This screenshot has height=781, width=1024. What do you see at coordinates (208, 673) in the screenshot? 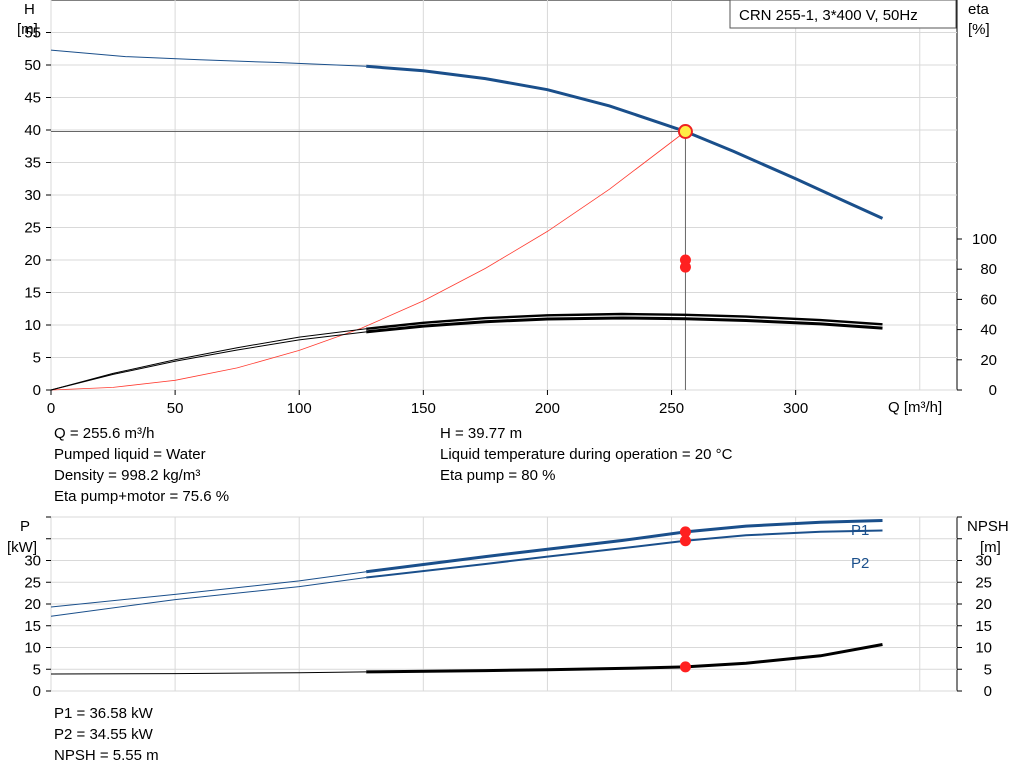
I see `npsh-curve-thin` at bounding box center [208, 673].